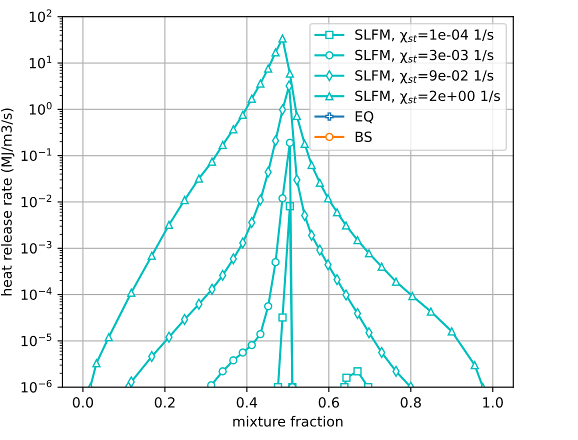  I want to click on y-tick-label: 10$^{−5}$, so click(37, 340).